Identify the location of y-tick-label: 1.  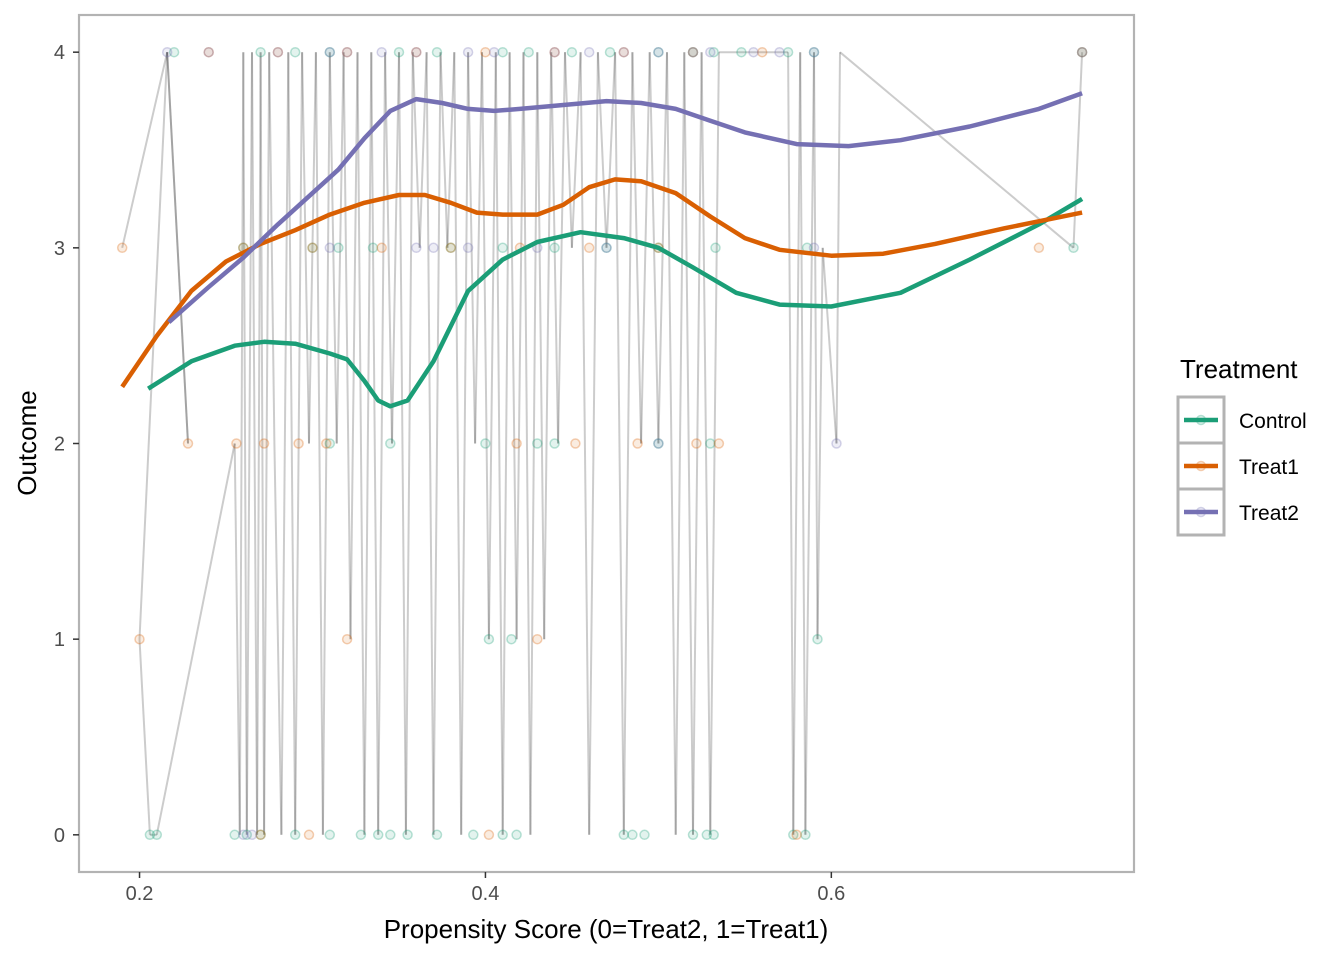
(59, 640).